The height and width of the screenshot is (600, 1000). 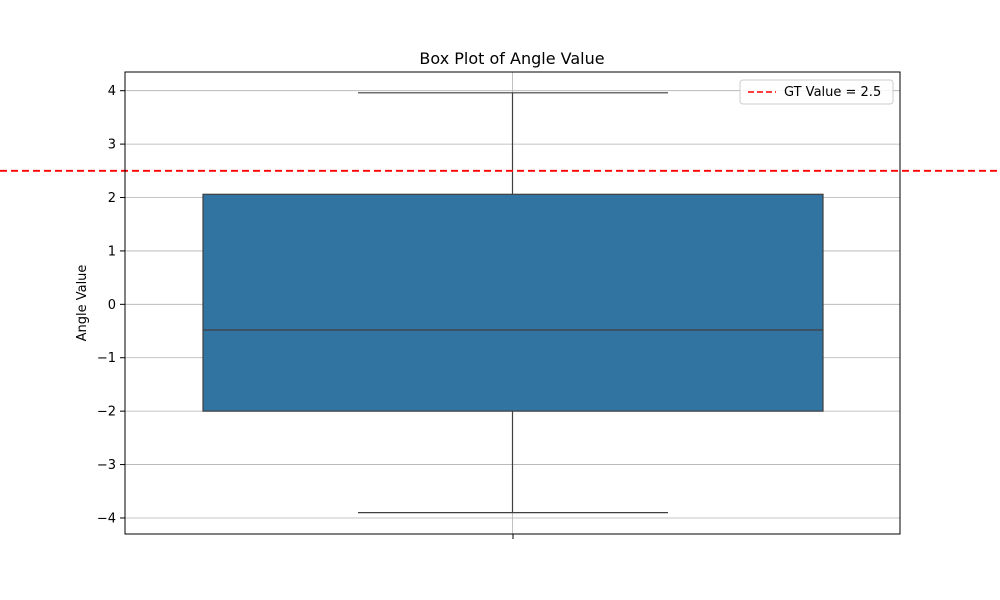 I want to click on y-tick-label: −2, so click(x=106, y=412).